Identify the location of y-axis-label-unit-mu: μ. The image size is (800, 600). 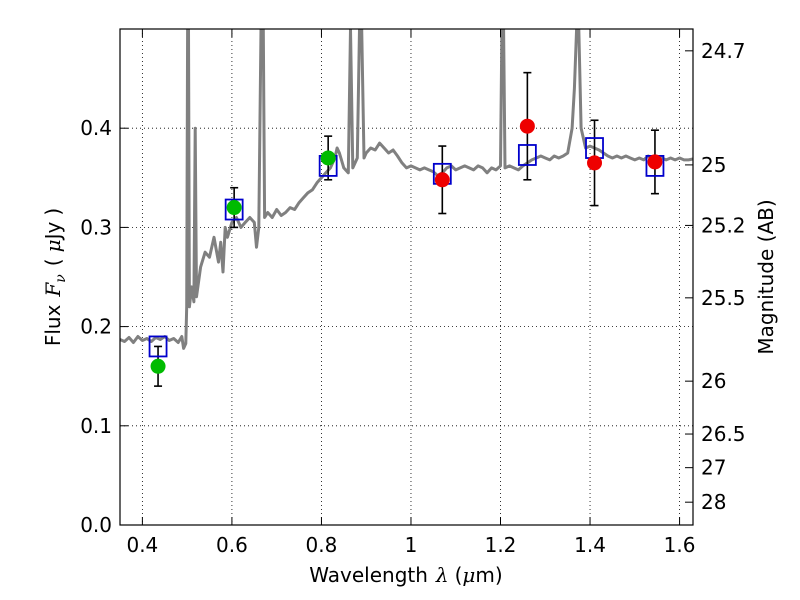
(53, 245).